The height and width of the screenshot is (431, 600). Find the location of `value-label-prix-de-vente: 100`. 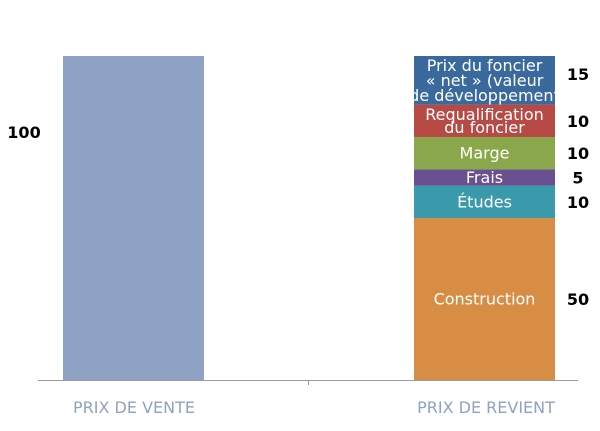

value-label-prix-de-vente: 100 is located at coordinates (23, 132).